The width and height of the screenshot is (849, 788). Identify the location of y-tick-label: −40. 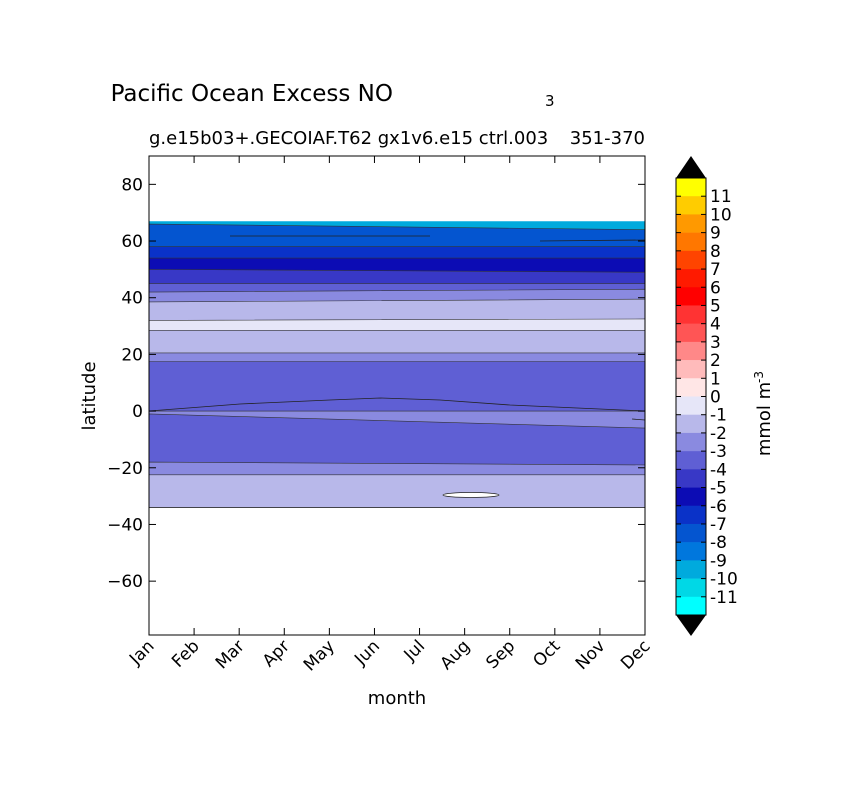
(125, 525).